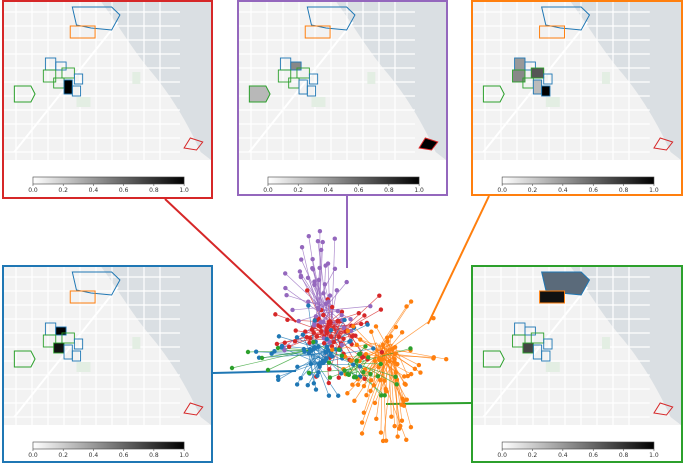 The height and width of the screenshot is (465, 685). What do you see at coordinates (342, 98) in the screenshot?
I see `map-svg-purple: 0.0 0.2 0.4 0.6 0.8 1.0` at bounding box center [342, 98].